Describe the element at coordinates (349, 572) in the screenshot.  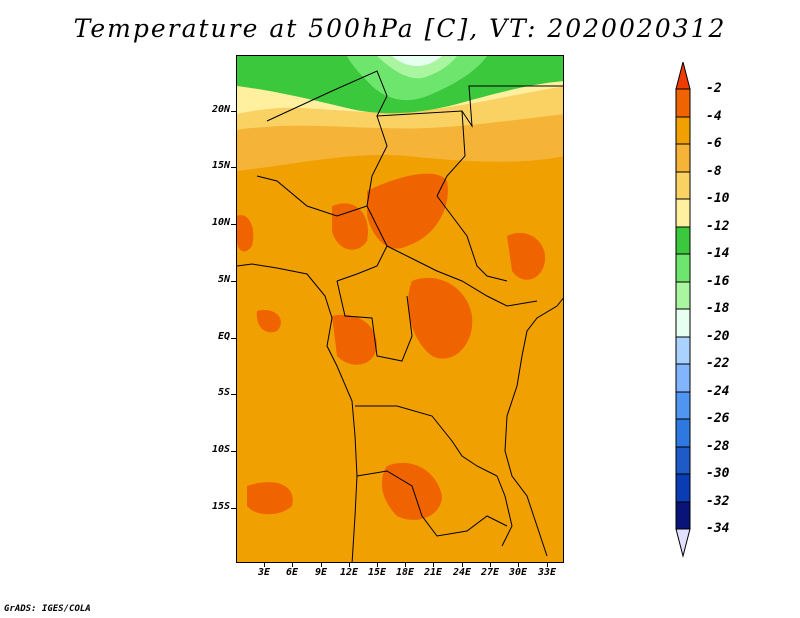
I see `lon-tick-label: 12E` at that location.